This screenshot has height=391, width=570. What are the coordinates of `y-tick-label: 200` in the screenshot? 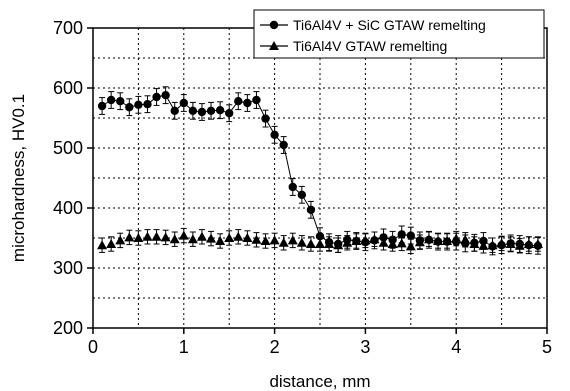 It's located at (68, 328).